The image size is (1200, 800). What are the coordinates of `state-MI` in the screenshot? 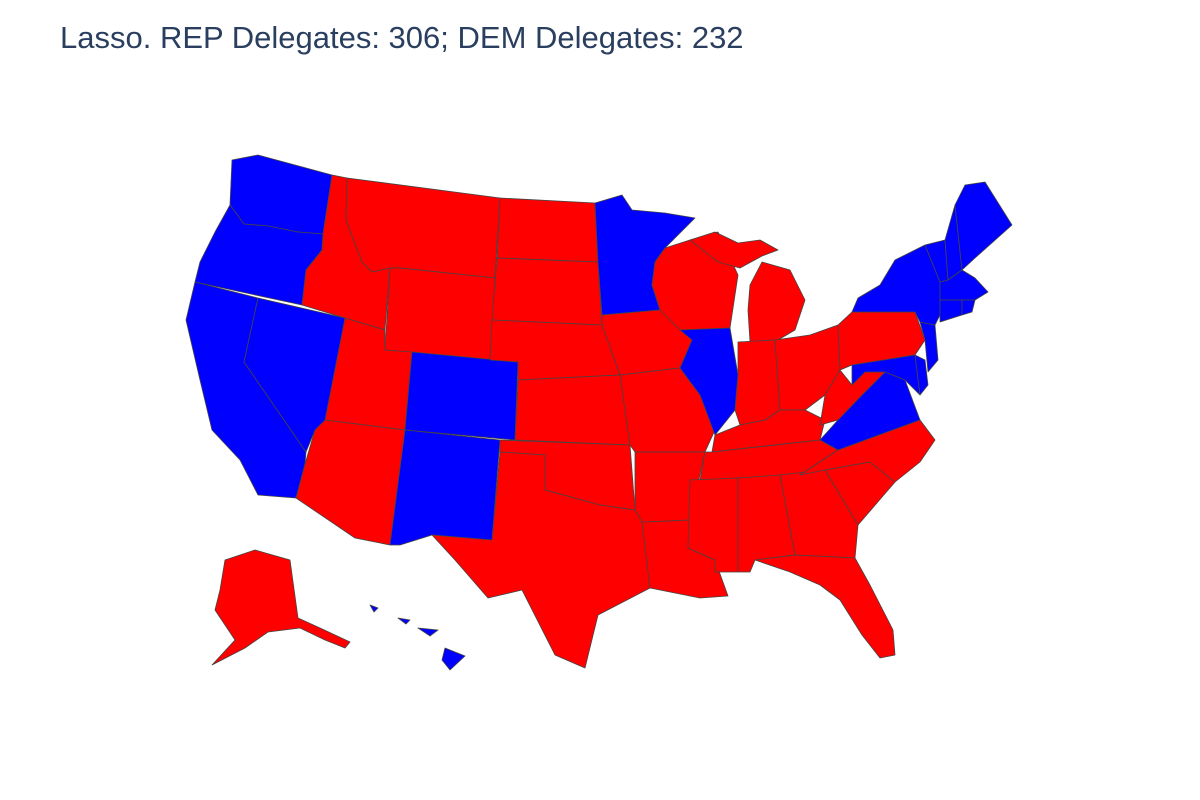 It's located at (776, 302).